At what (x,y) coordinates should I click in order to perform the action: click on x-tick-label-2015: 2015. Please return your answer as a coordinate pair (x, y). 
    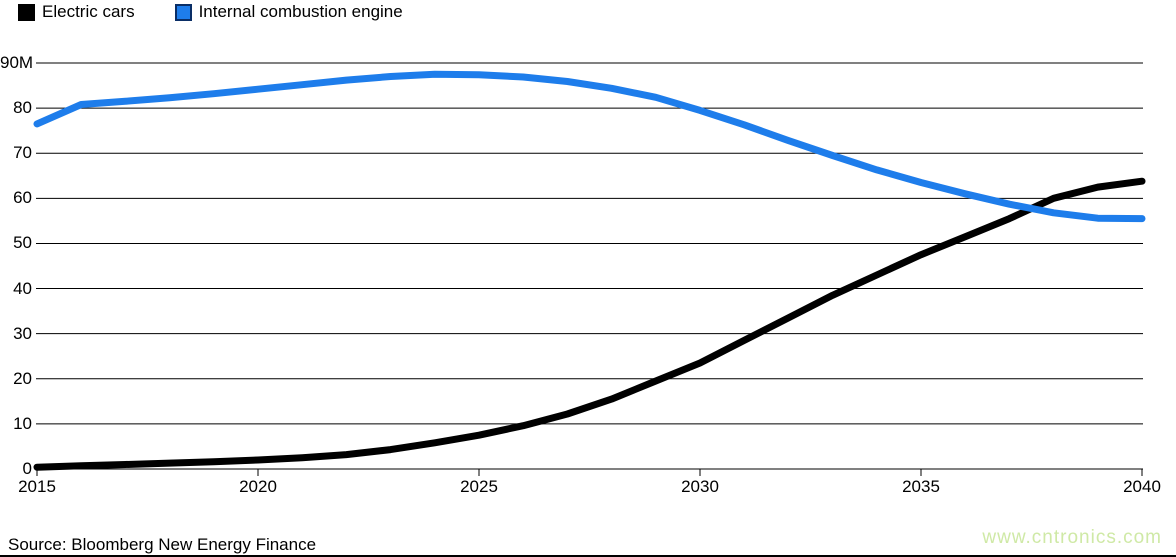
    Looking at the image, I should click on (37, 486).